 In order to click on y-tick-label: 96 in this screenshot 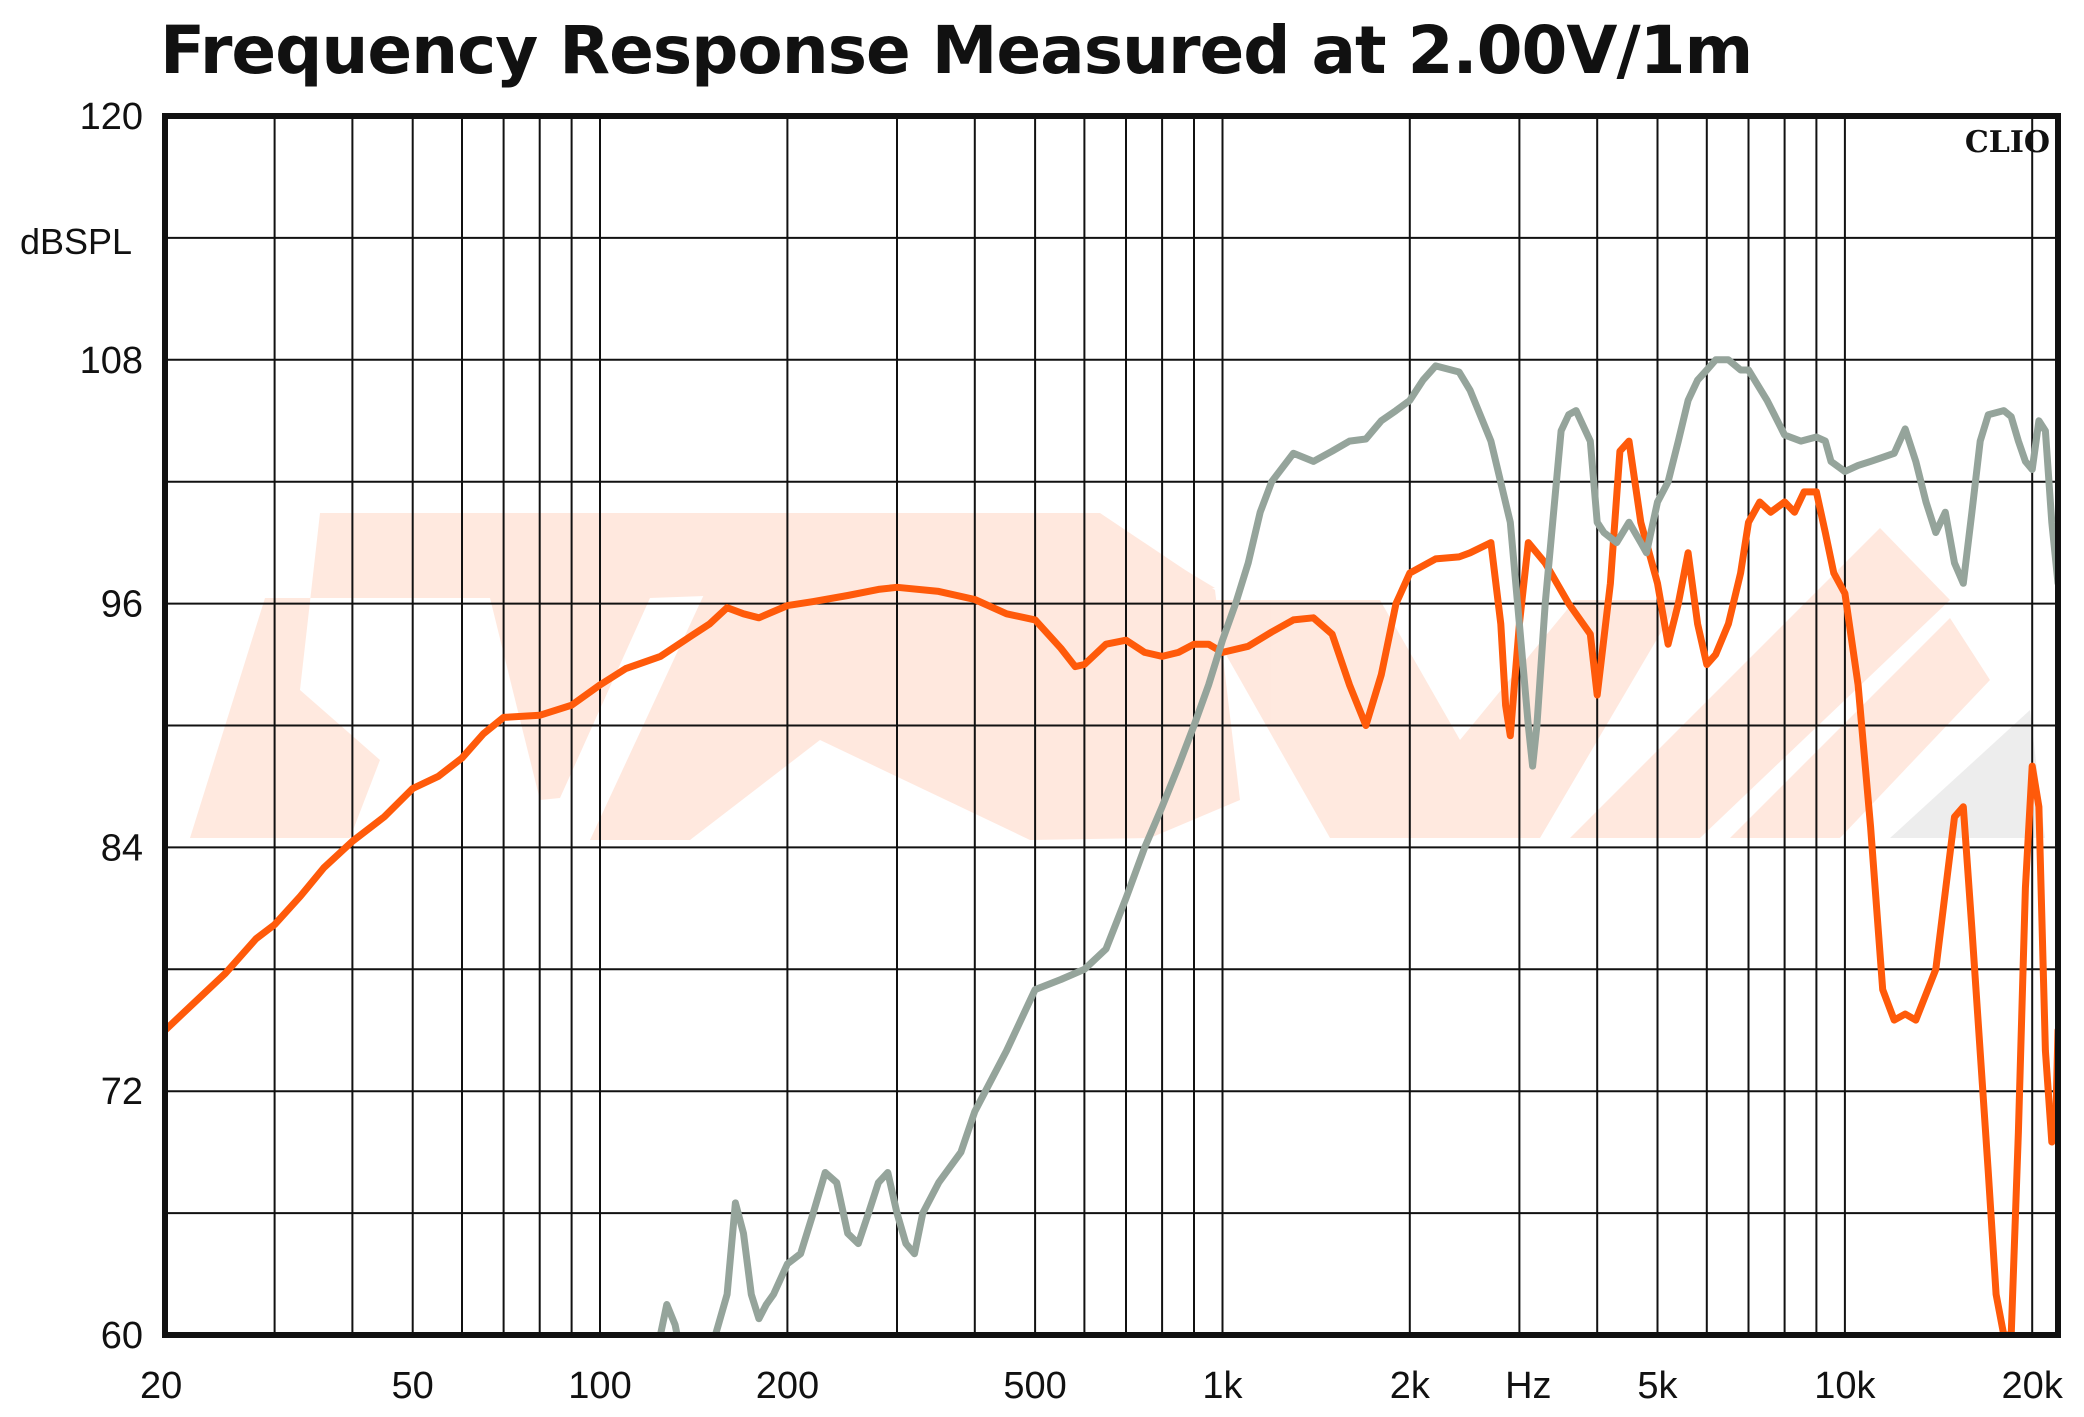, I will do `click(122, 605)`.